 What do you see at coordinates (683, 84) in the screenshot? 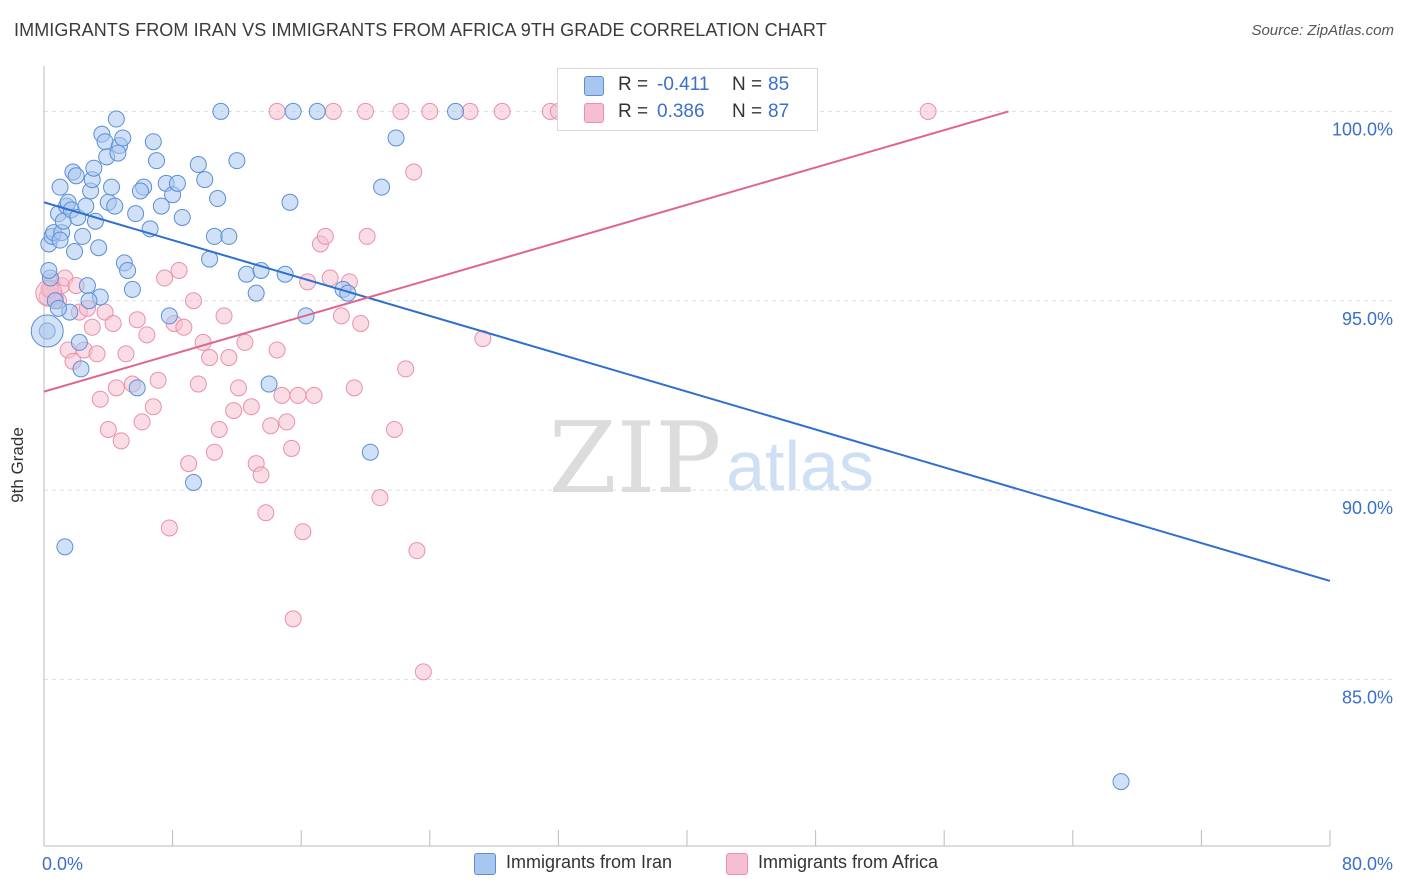
I see `iran-r-value: -0.411` at bounding box center [683, 84].